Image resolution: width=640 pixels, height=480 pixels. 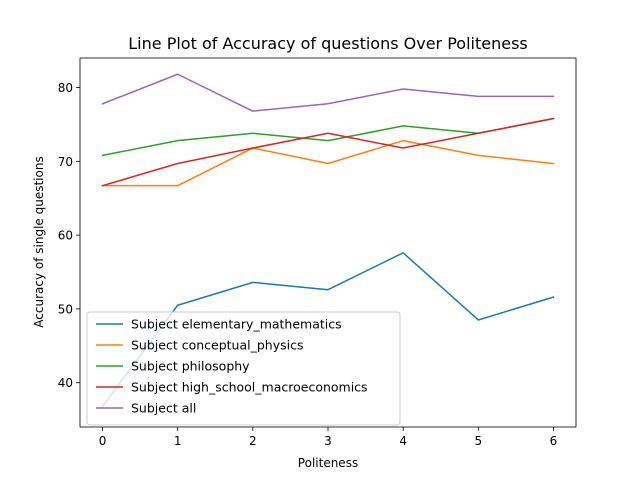 What do you see at coordinates (163, 408) in the screenshot?
I see `legend-label-4: Subject all` at bounding box center [163, 408].